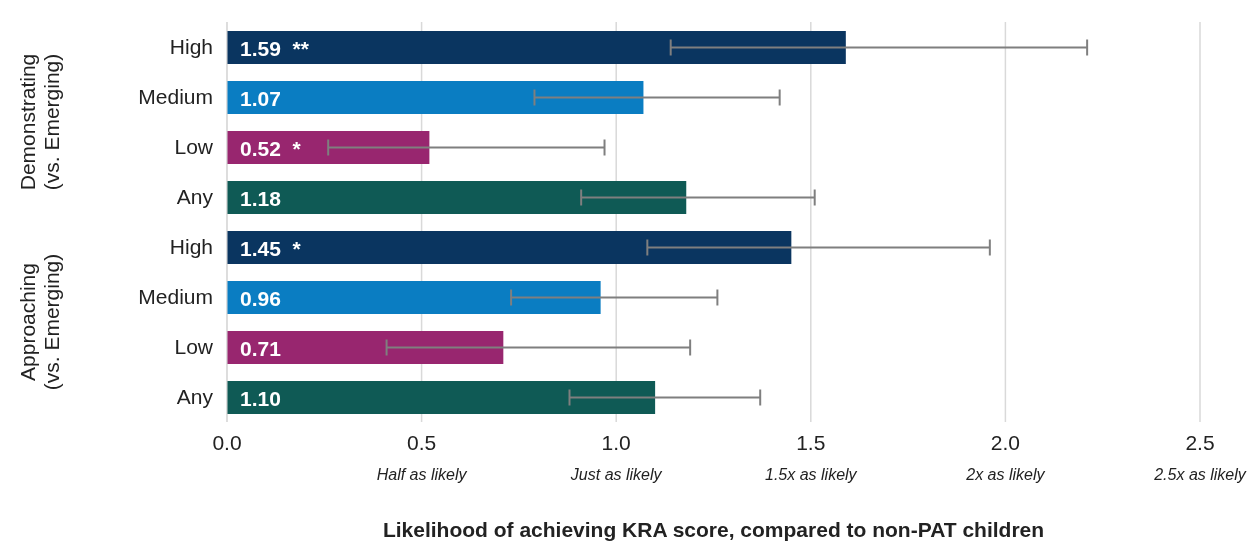 The image size is (1259, 547). What do you see at coordinates (275, 48) in the screenshot?
I see `data-label: 1.59 **` at bounding box center [275, 48].